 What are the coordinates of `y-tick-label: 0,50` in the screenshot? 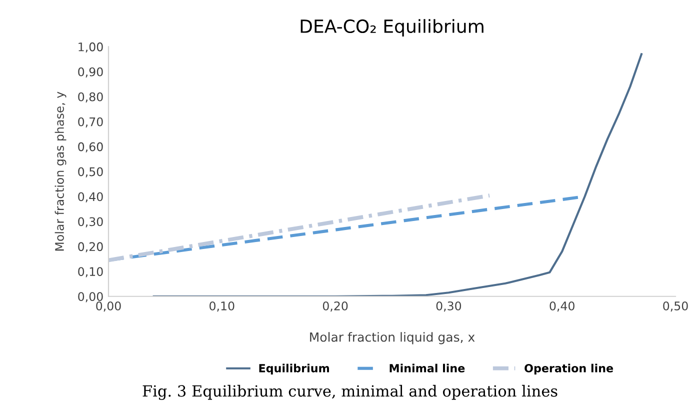 It's located at (90, 172).